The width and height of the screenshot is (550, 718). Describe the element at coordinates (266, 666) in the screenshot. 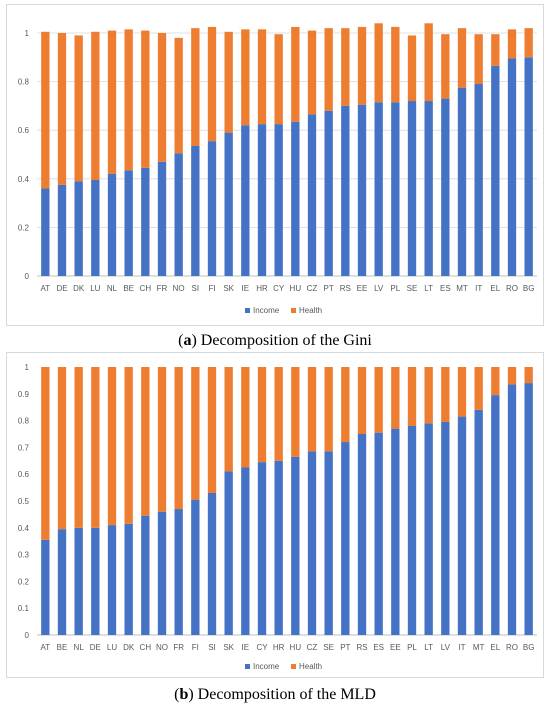

I see `legend-label-income: Income` at that location.